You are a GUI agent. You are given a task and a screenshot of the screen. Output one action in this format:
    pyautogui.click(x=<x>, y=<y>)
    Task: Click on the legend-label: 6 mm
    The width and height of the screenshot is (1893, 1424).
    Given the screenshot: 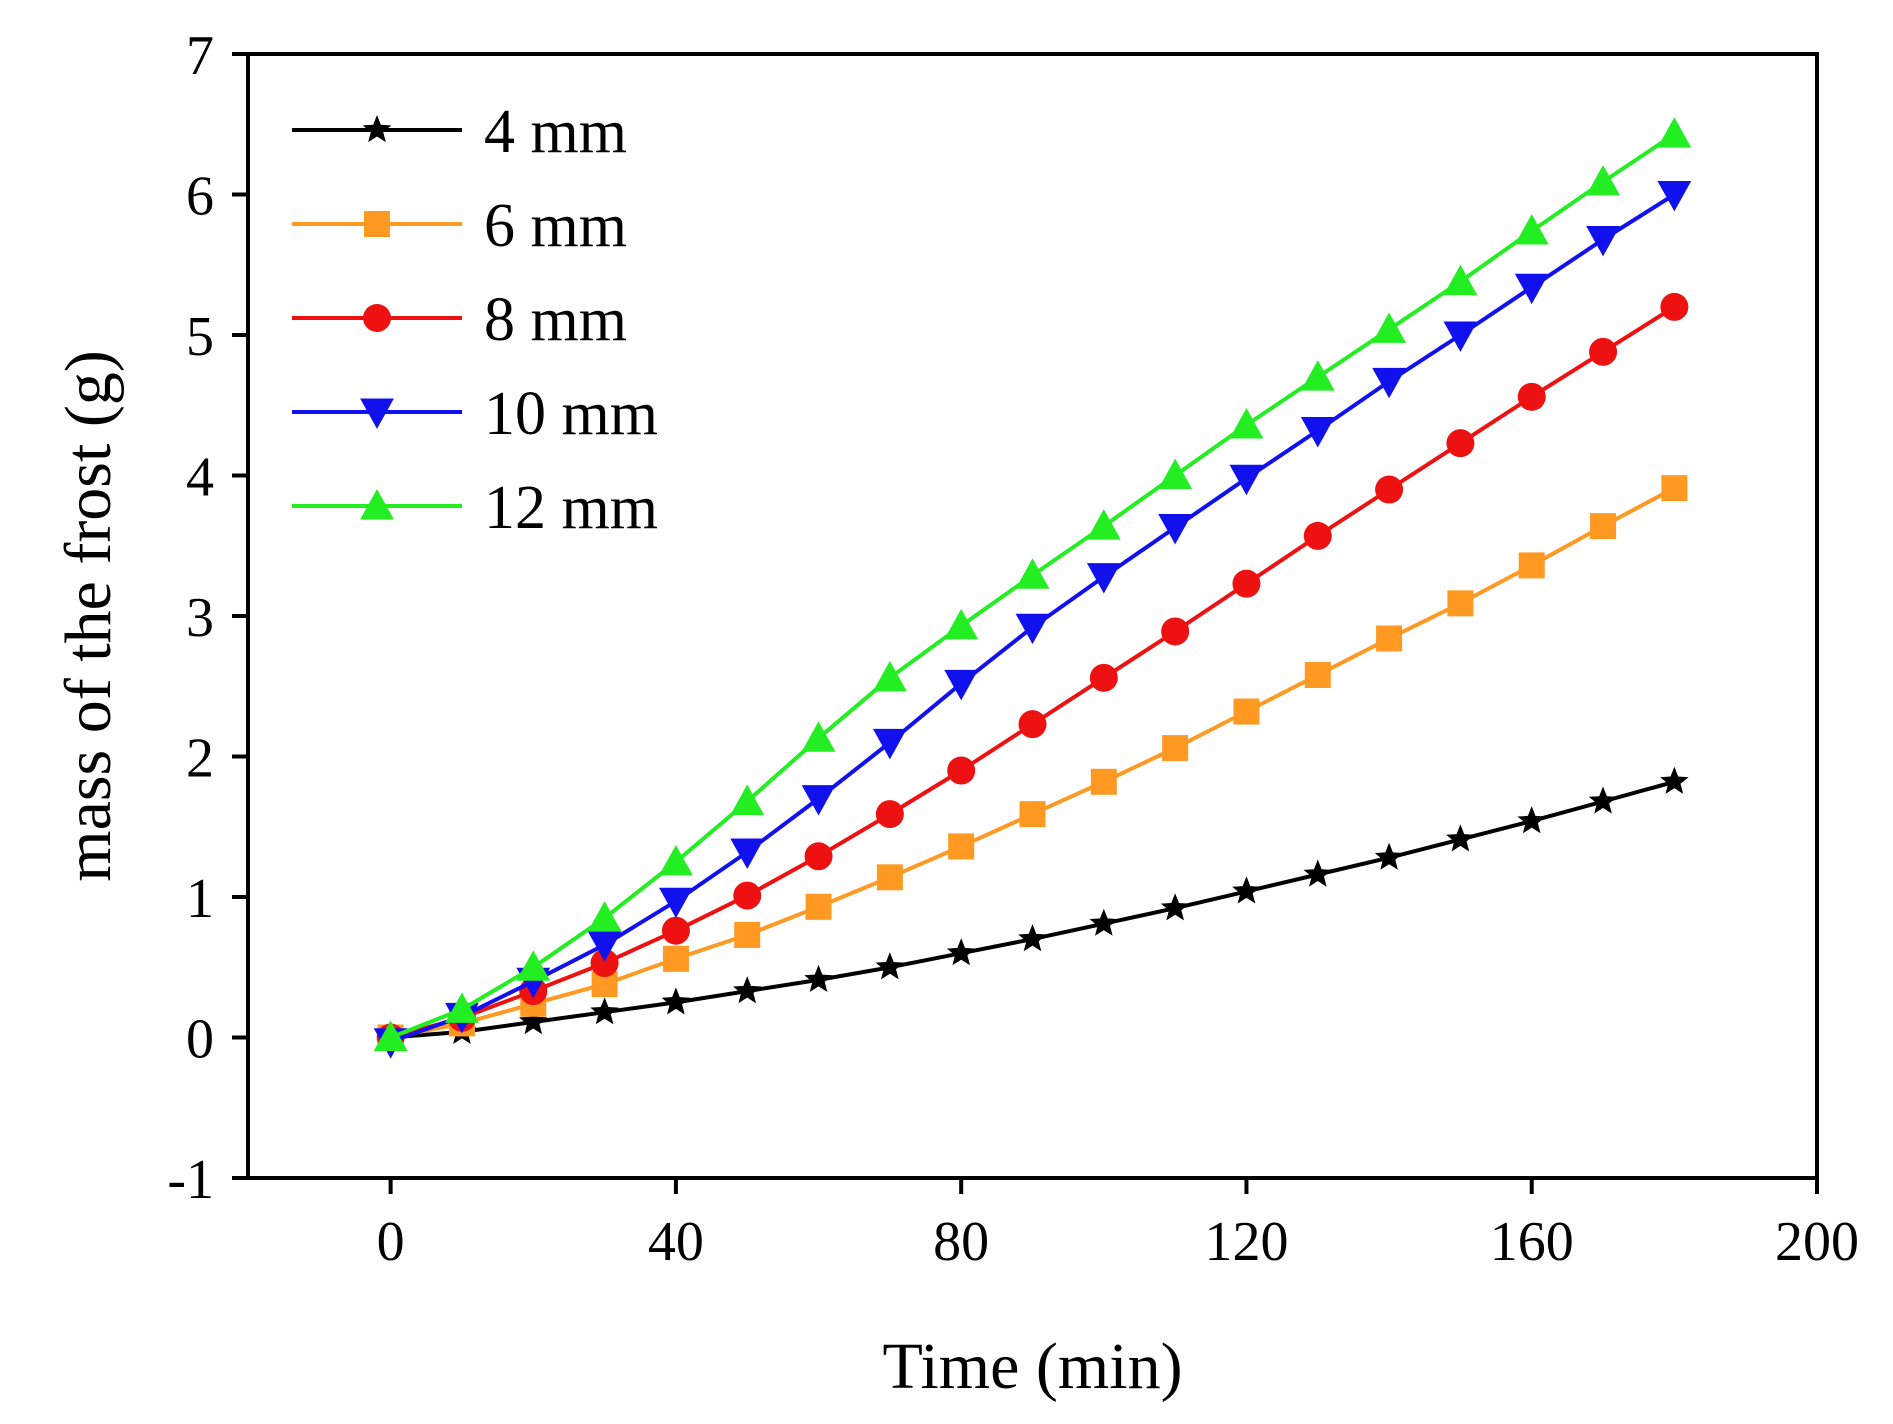 What is the action you would take?
    pyautogui.click(x=555, y=226)
    